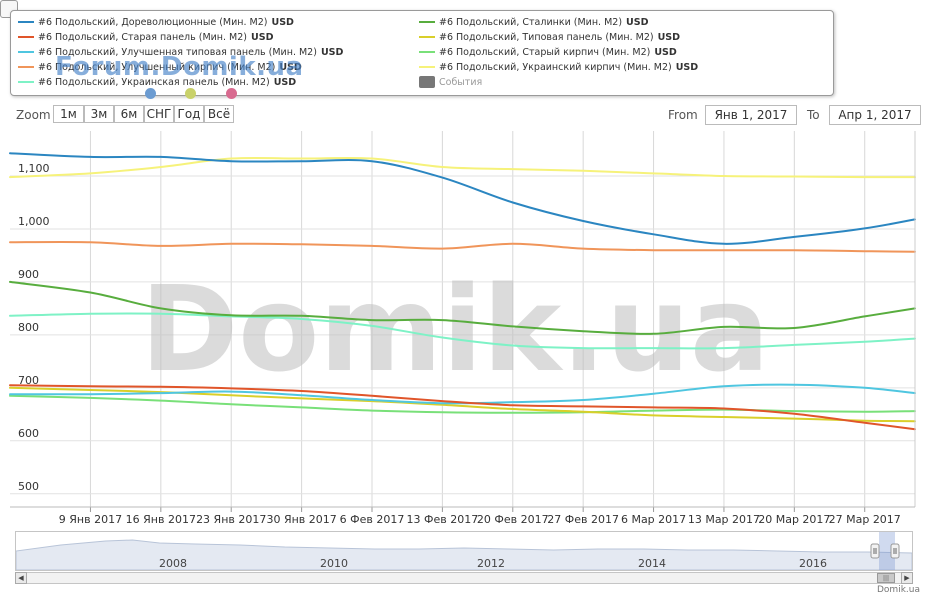 The width and height of the screenshot is (931, 600). I want to click on x-tick-label: 13 Мар 2017, so click(724, 519).